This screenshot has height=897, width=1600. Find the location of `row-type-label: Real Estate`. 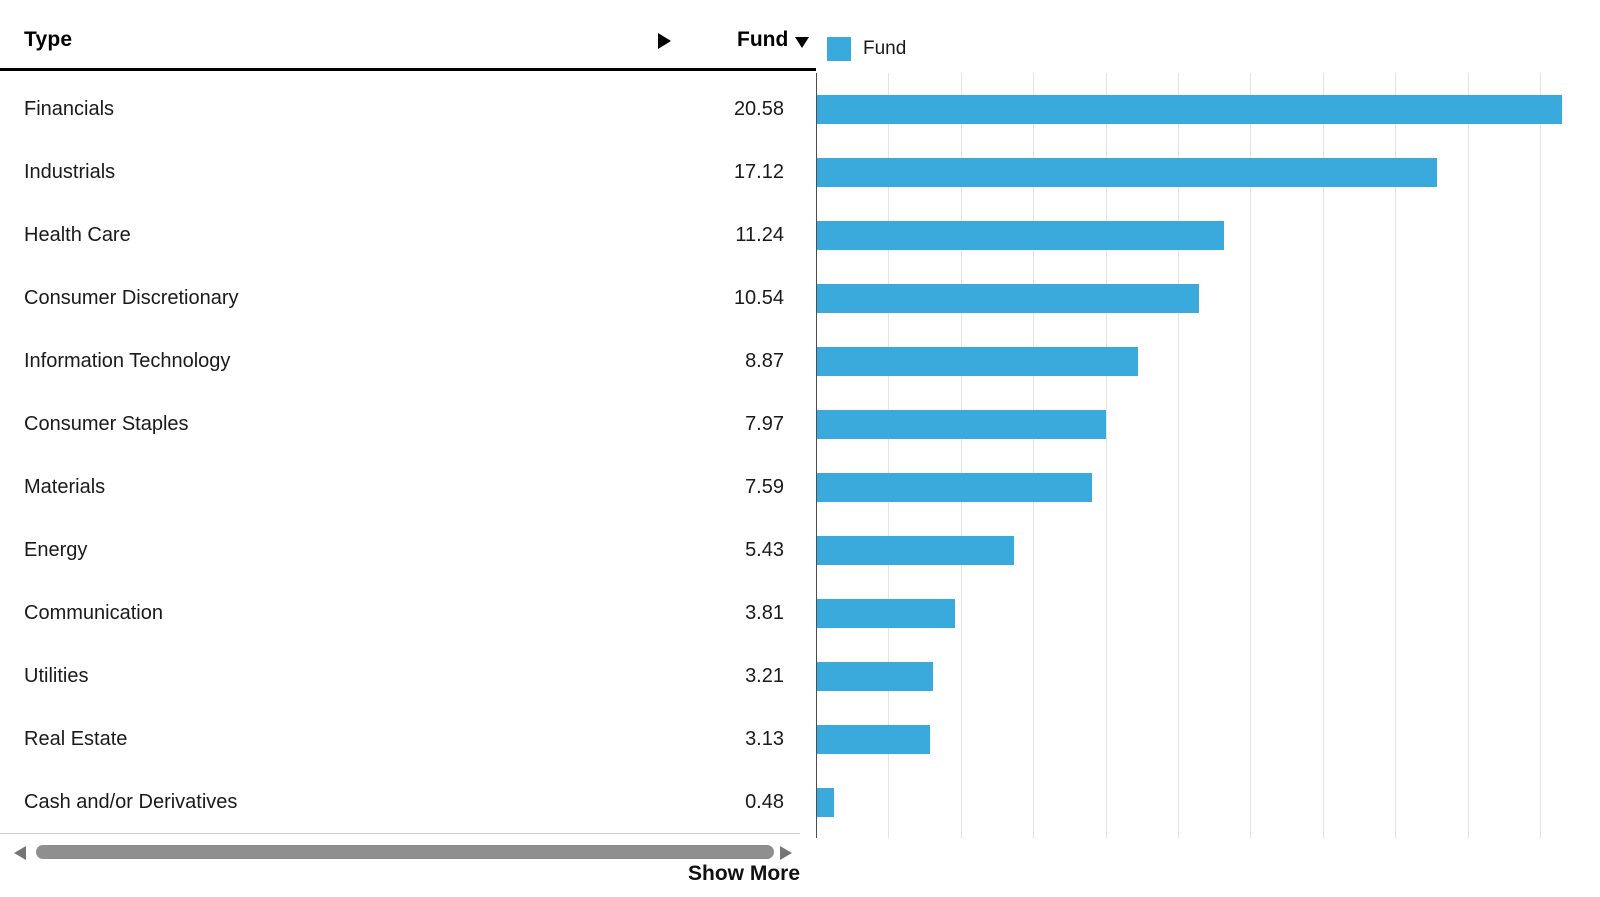

row-type-label: Real Estate is located at coordinates (76, 739).